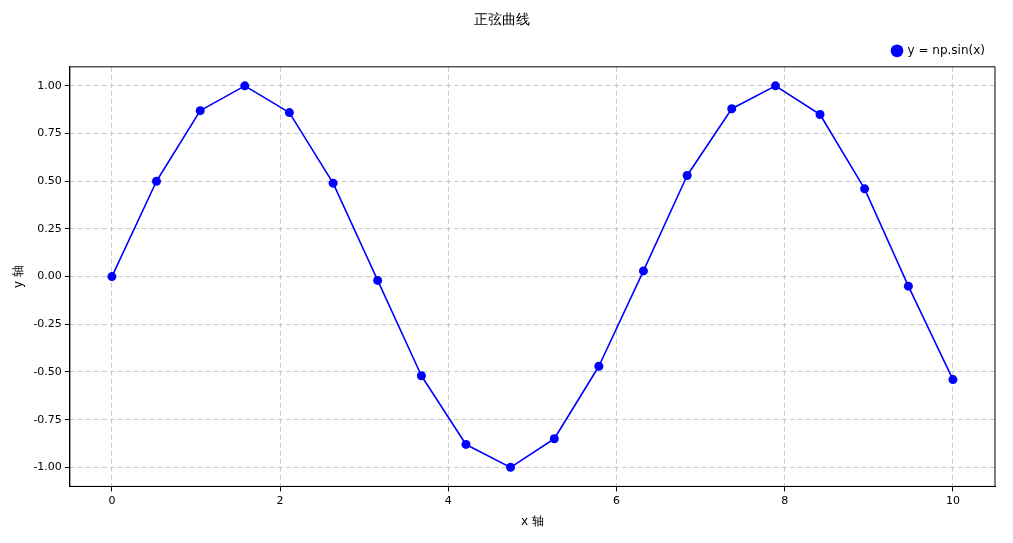  What do you see at coordinates (532, 520) in the screenshot?
I see `x-axis-title: x 轴` at bounding box center [532, 520].